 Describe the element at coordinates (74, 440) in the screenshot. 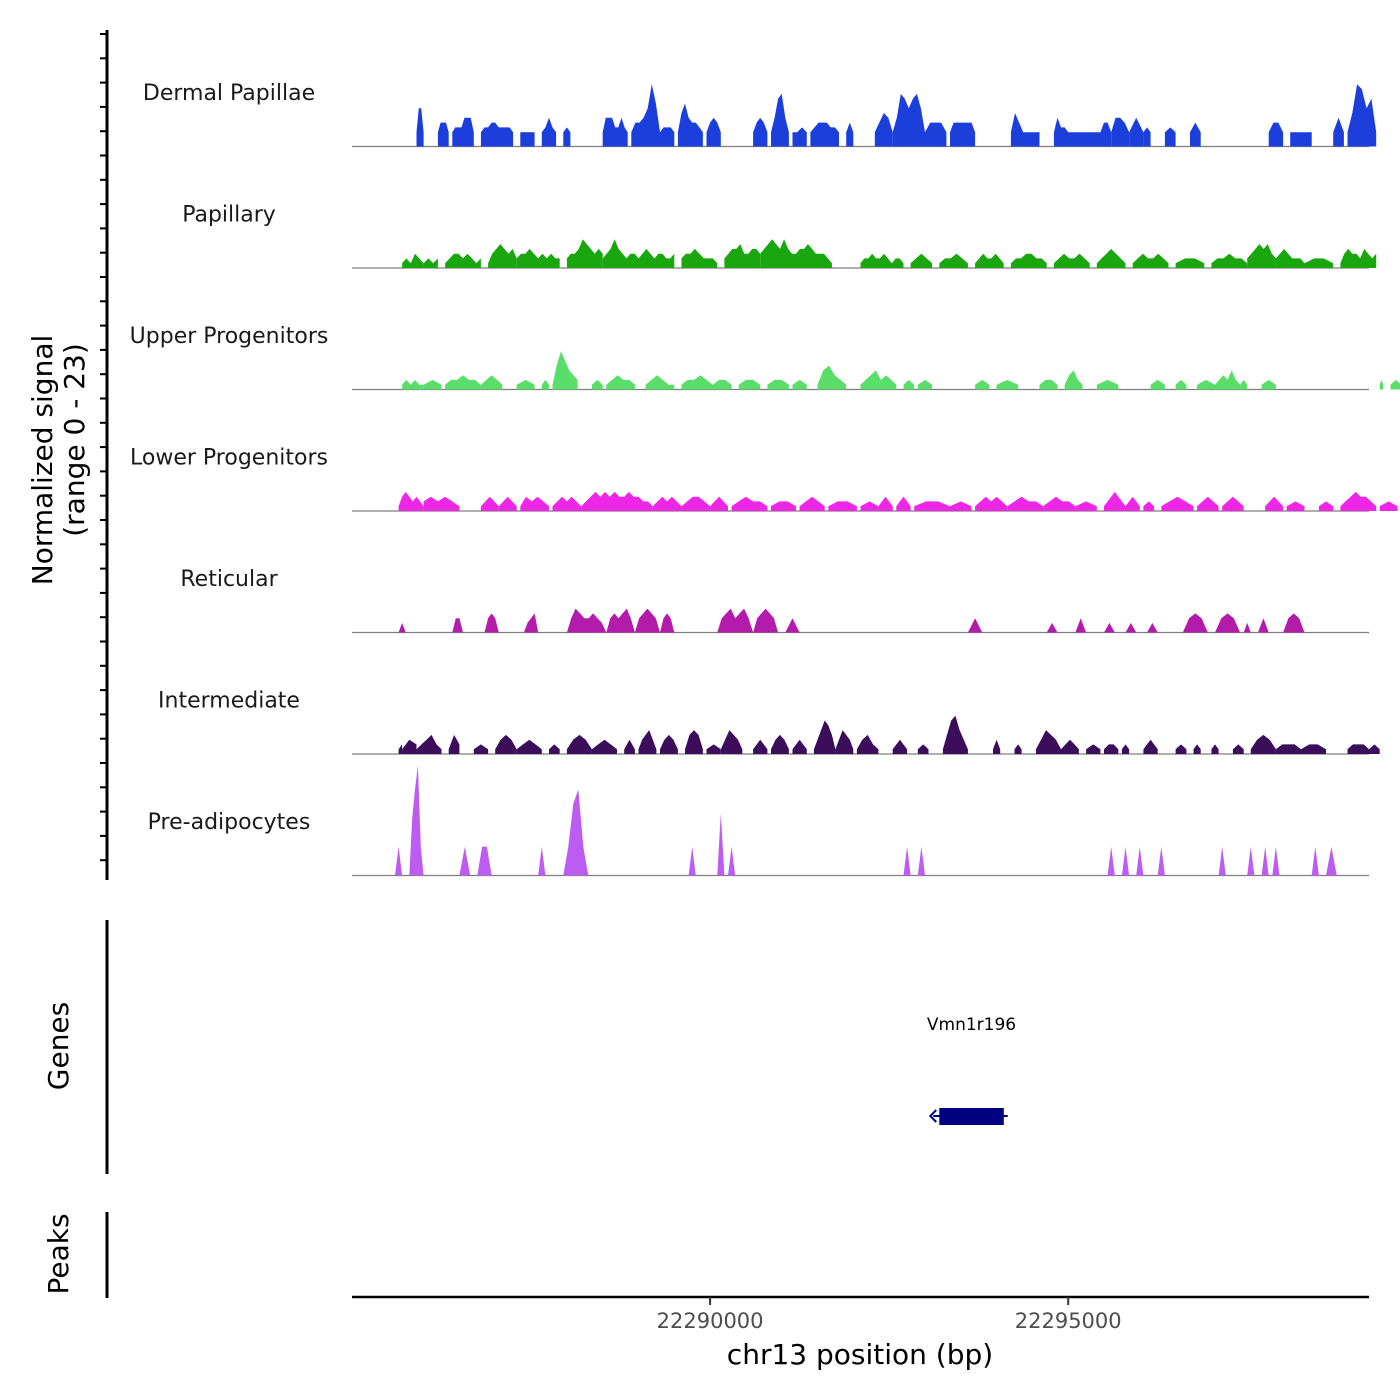

I see `y-axis-title-line2: (range 0 - 23)` at that location.